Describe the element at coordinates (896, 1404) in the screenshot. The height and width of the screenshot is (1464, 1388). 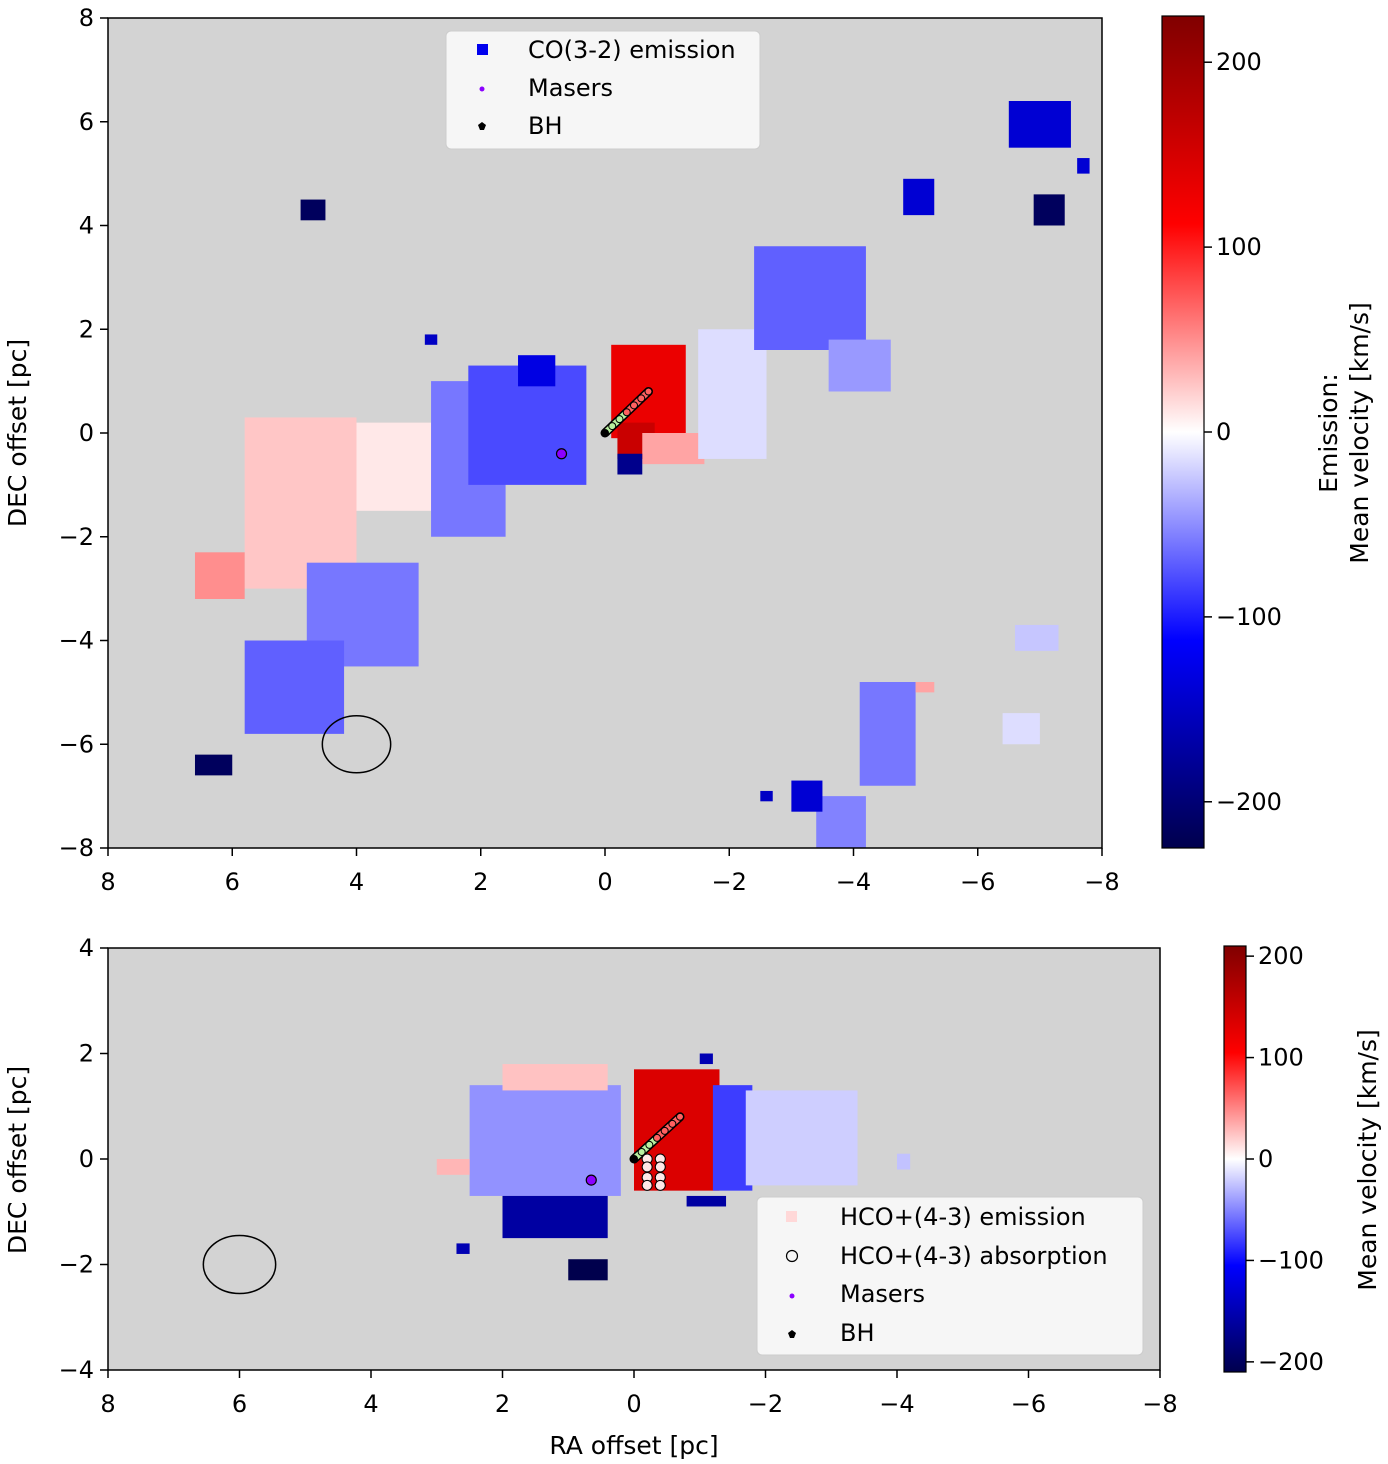
I see `bottom-x-tick-label-6: −4` at that location.